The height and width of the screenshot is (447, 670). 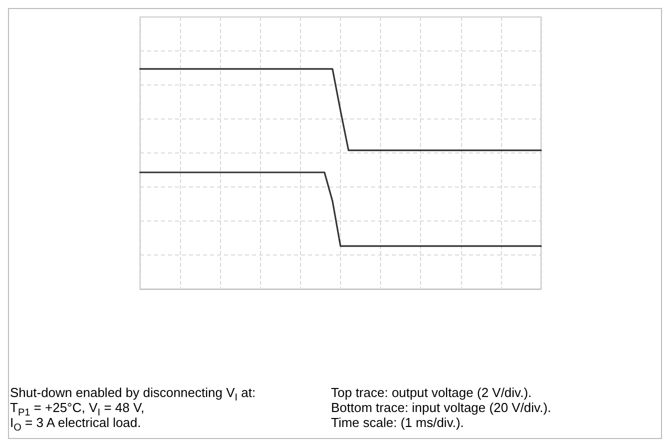 I want to click on text: Top trace: output voltage (2 V/div.)., so click(x=432, y=392).